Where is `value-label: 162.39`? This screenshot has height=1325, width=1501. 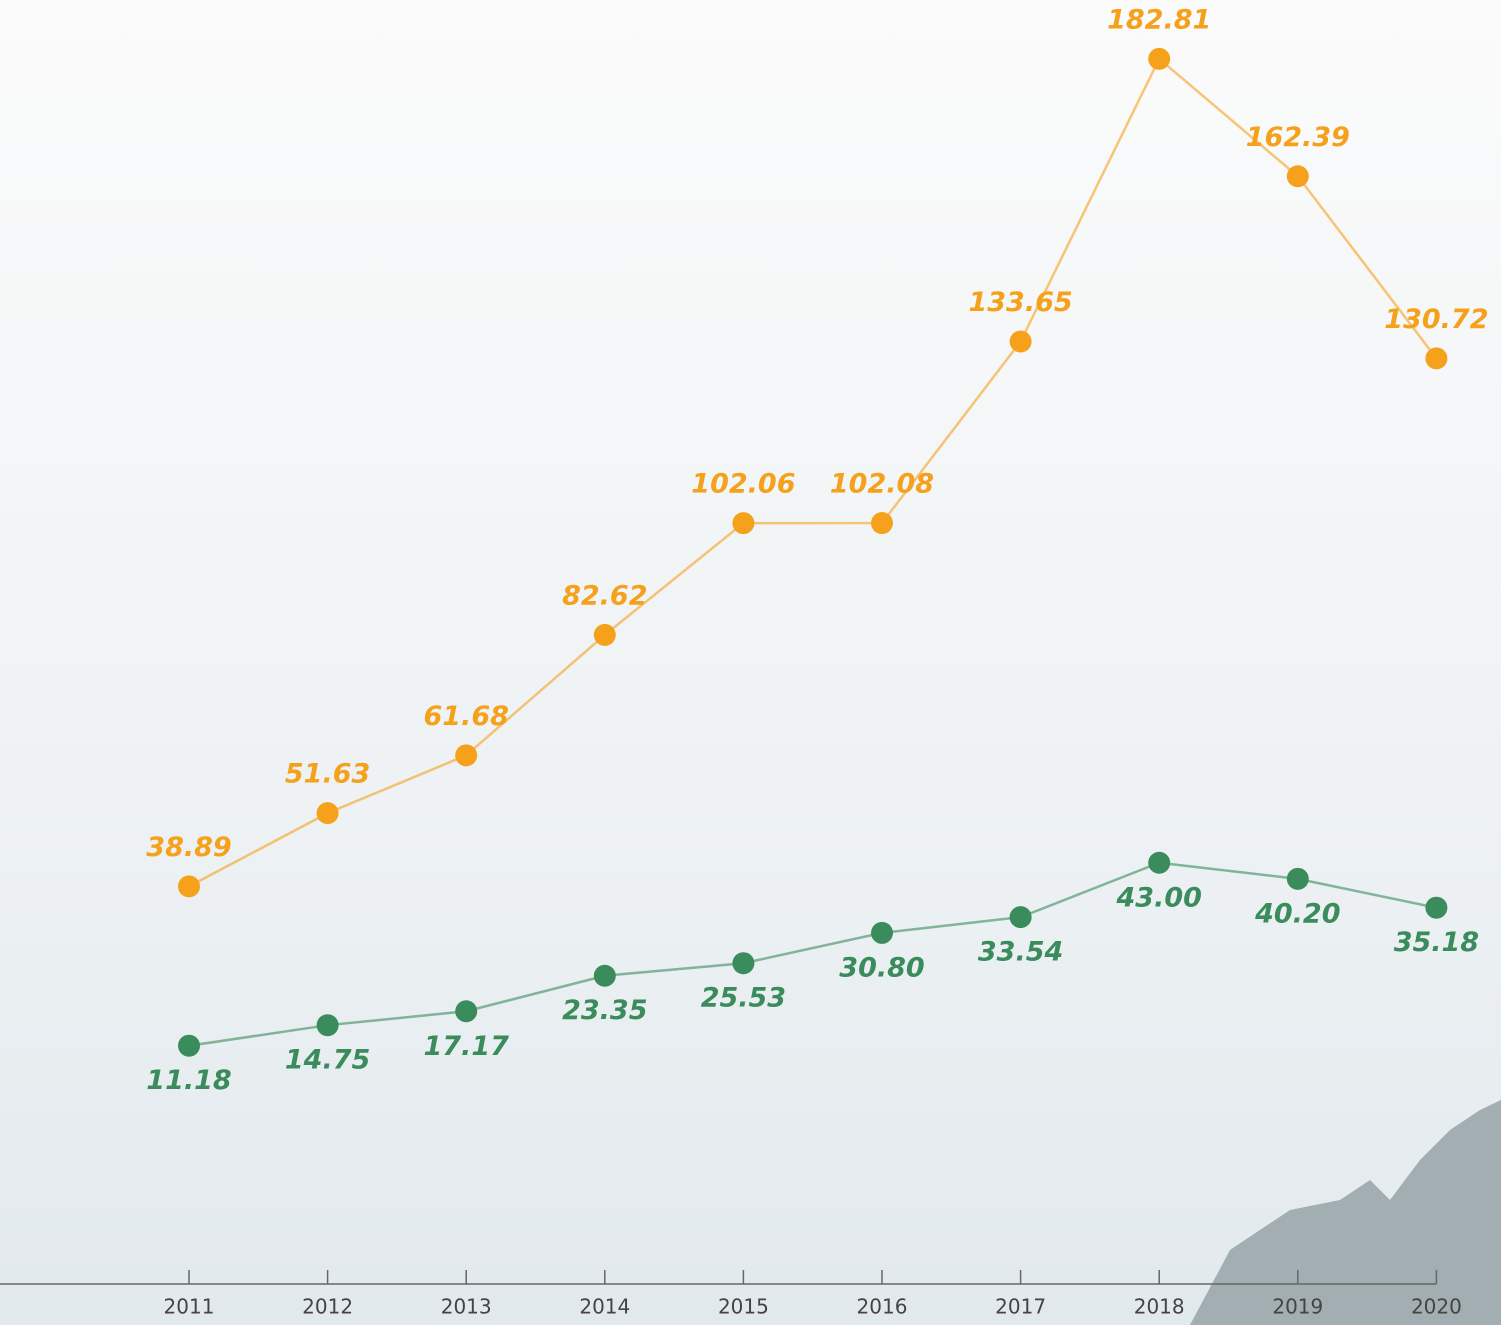 value-label: 162.39 is located at coordinates (1298, 137).